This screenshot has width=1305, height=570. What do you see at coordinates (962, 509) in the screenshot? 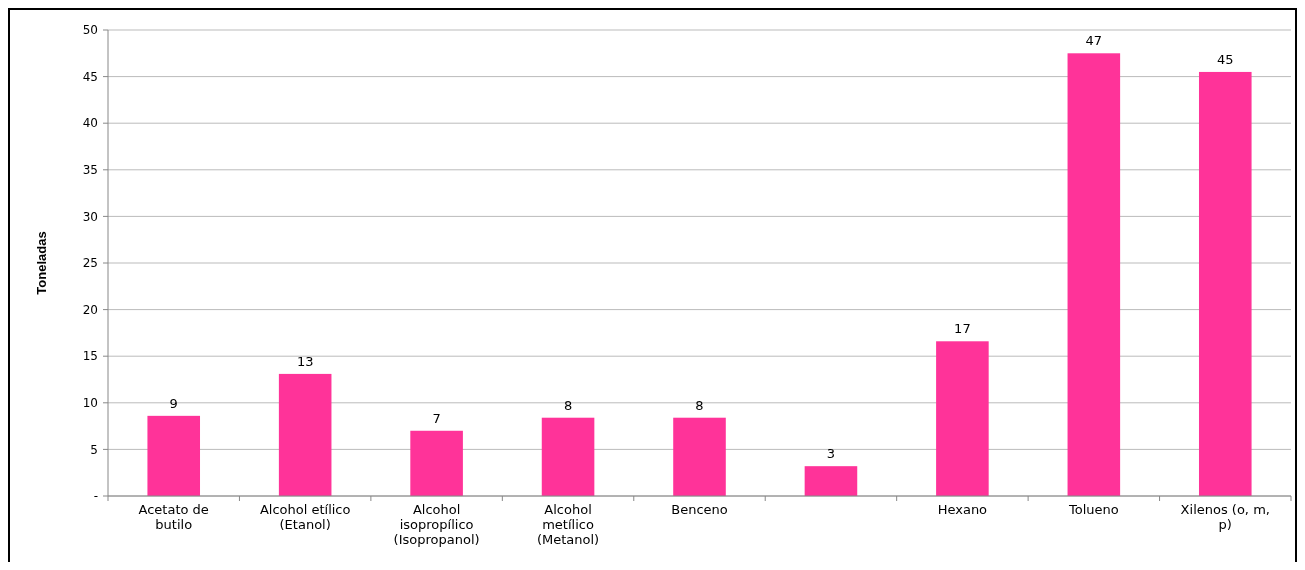
I see `x-tick-label: Hexano` at bounding box center [962, 509].